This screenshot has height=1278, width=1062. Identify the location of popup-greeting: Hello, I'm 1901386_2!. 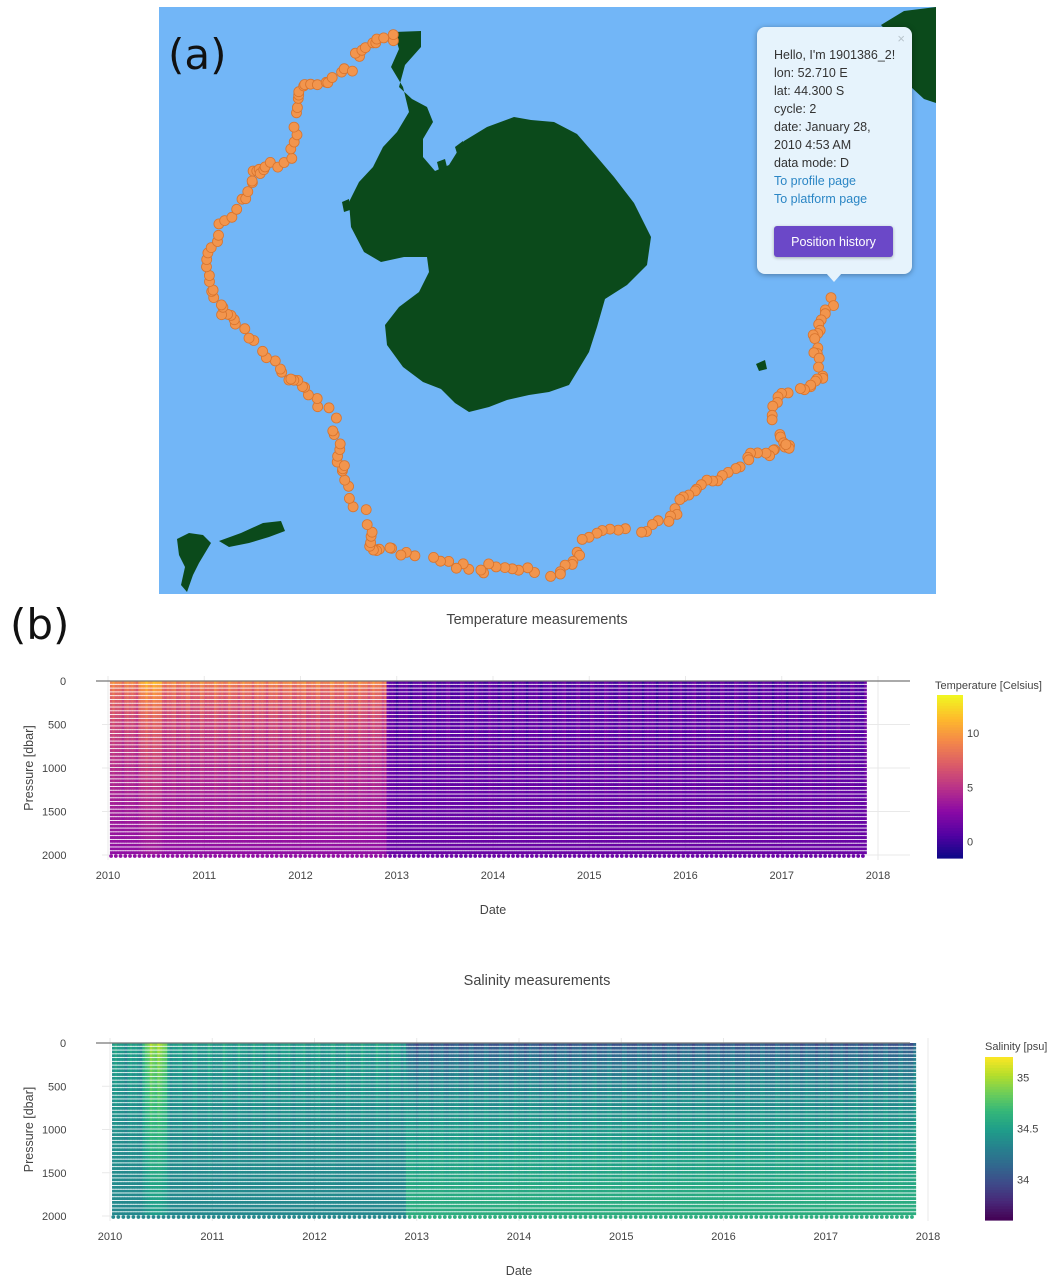
(834, 55).